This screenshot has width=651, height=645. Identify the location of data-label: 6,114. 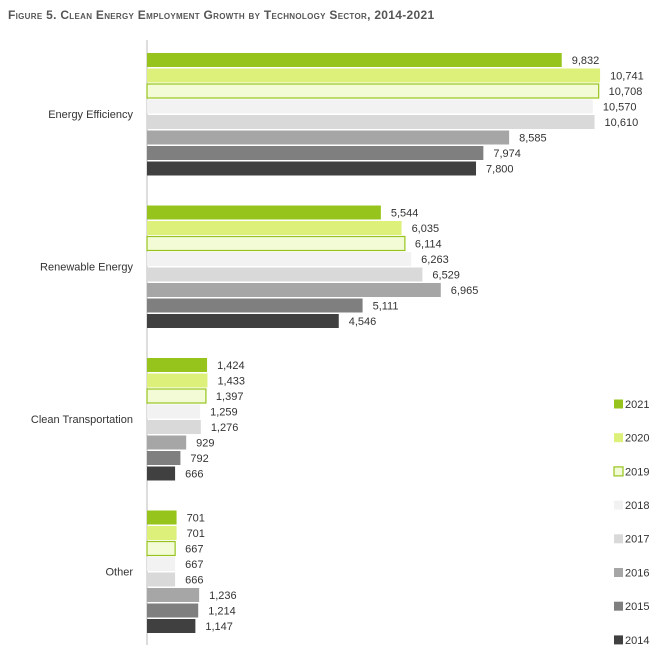
(428, 244).